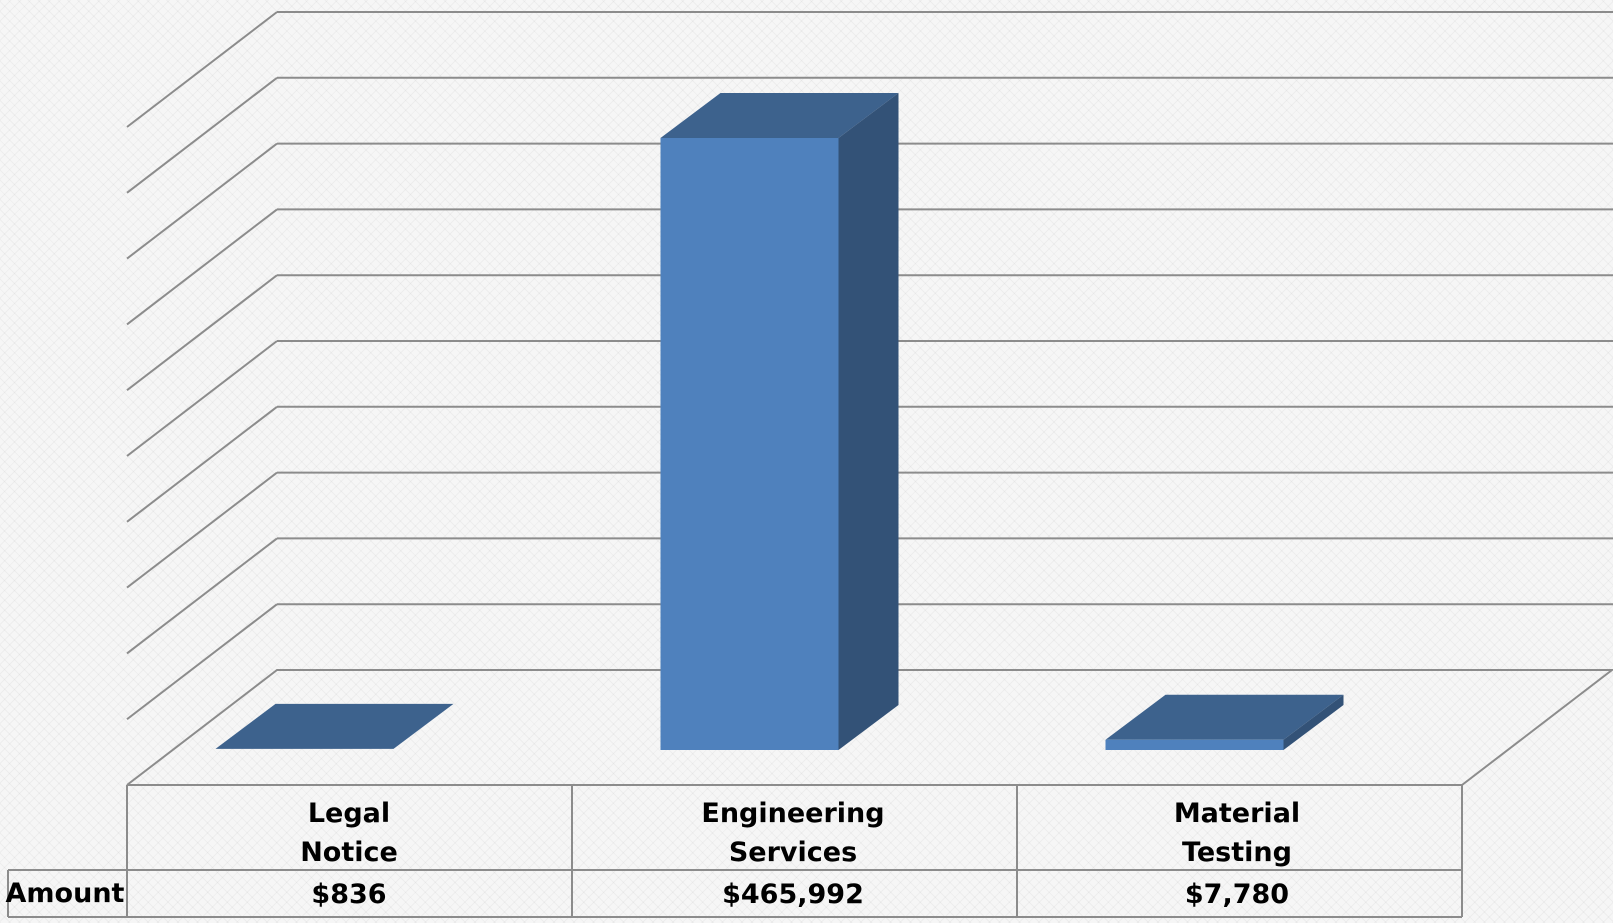  I want to click on series-name-amount: Amount, so click(65, 893).